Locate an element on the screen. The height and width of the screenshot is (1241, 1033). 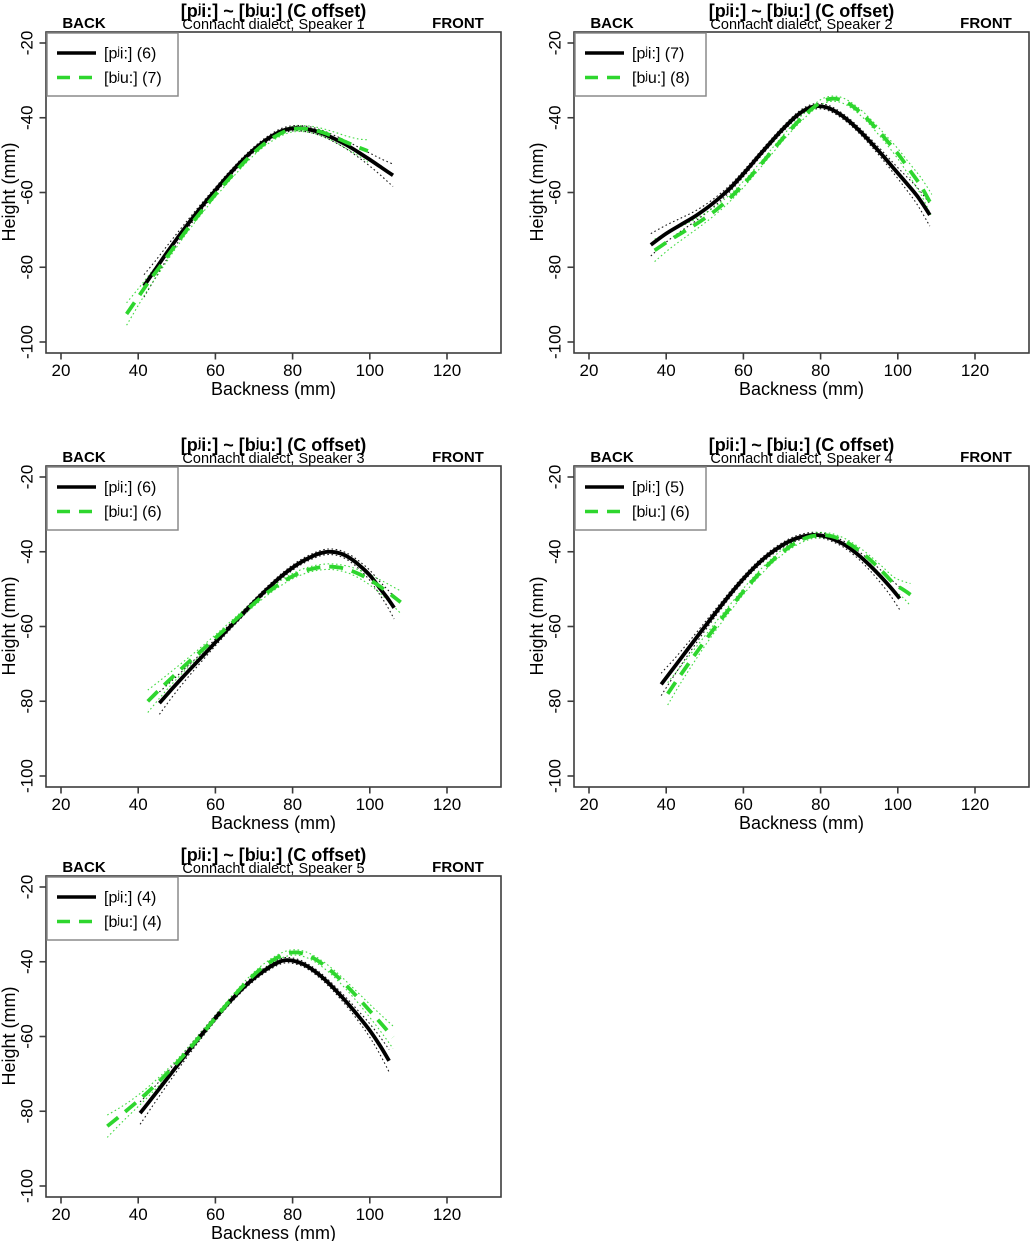
panel-subtitle: Connacht dialect, Speaker 5 is located at coordinates (273, 869).